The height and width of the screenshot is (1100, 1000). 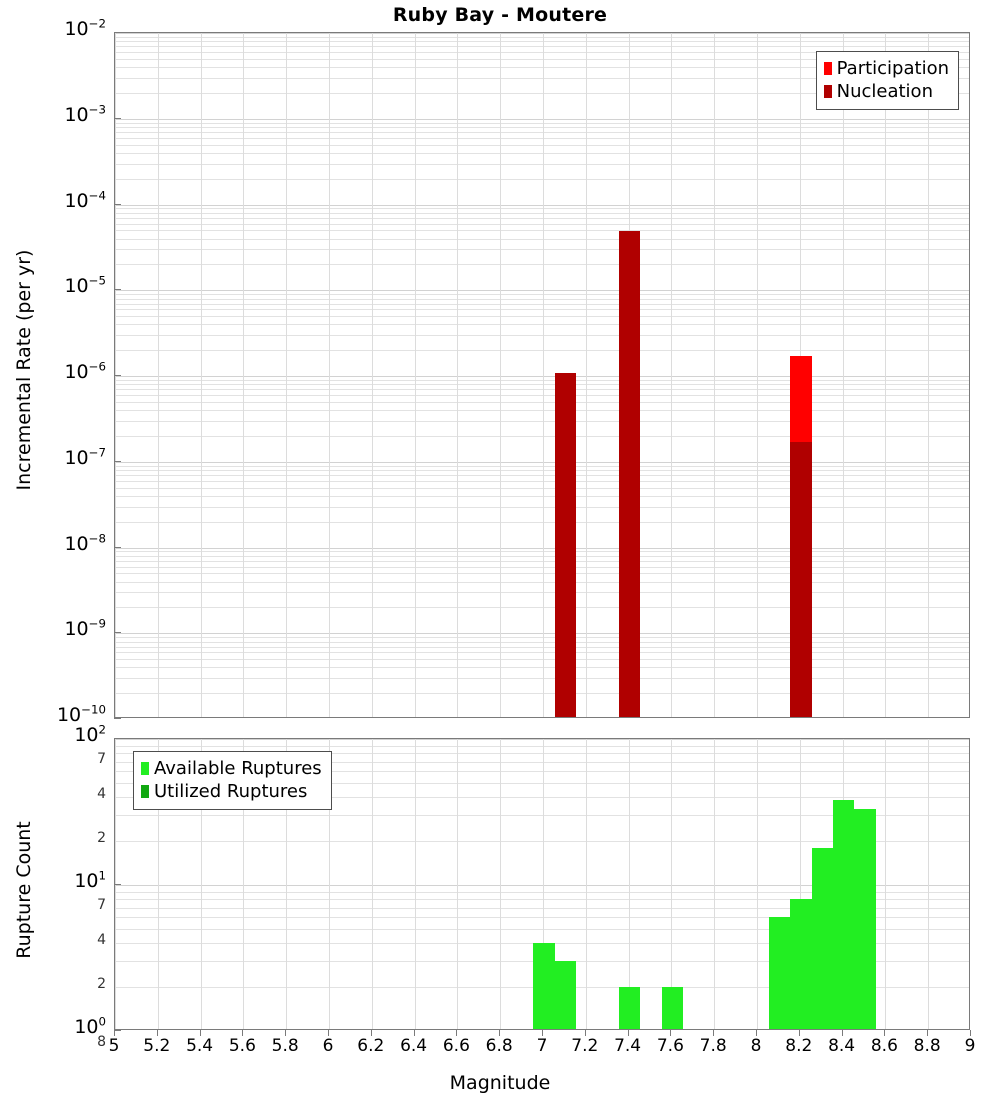 I want to click on bottom-y-axis-label: Rupture Count, so click(x=24, y=890).